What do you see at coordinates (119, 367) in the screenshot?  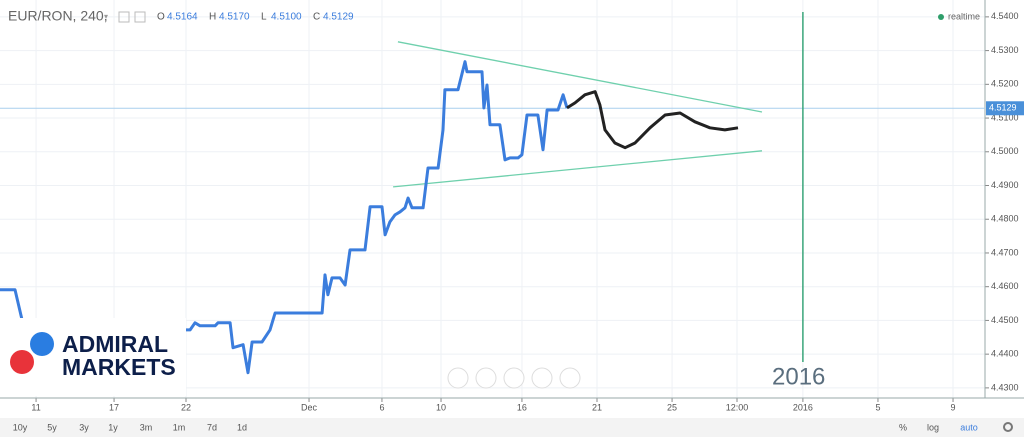 I see `logo-text: MARKETS` at bounding box center [119, 367].